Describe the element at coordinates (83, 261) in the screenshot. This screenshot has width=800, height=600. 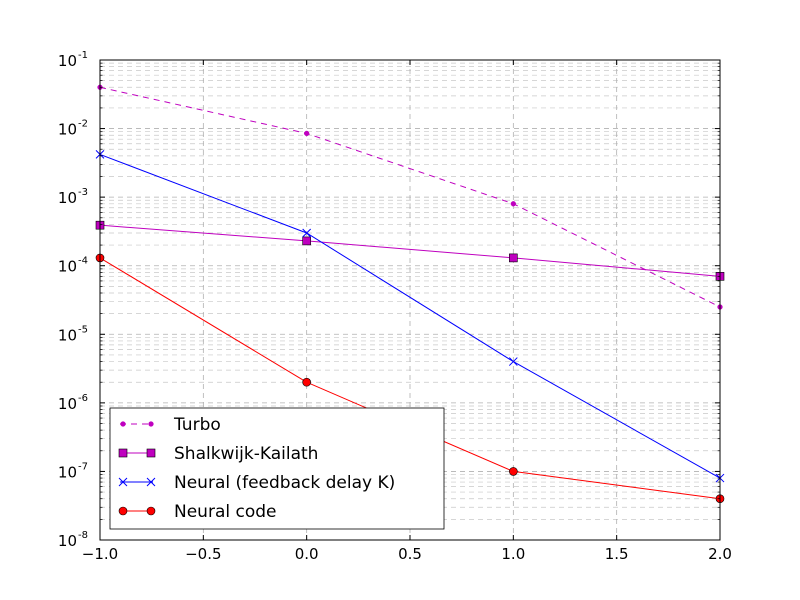
I see `y-tick-exponent: -4` at that location.